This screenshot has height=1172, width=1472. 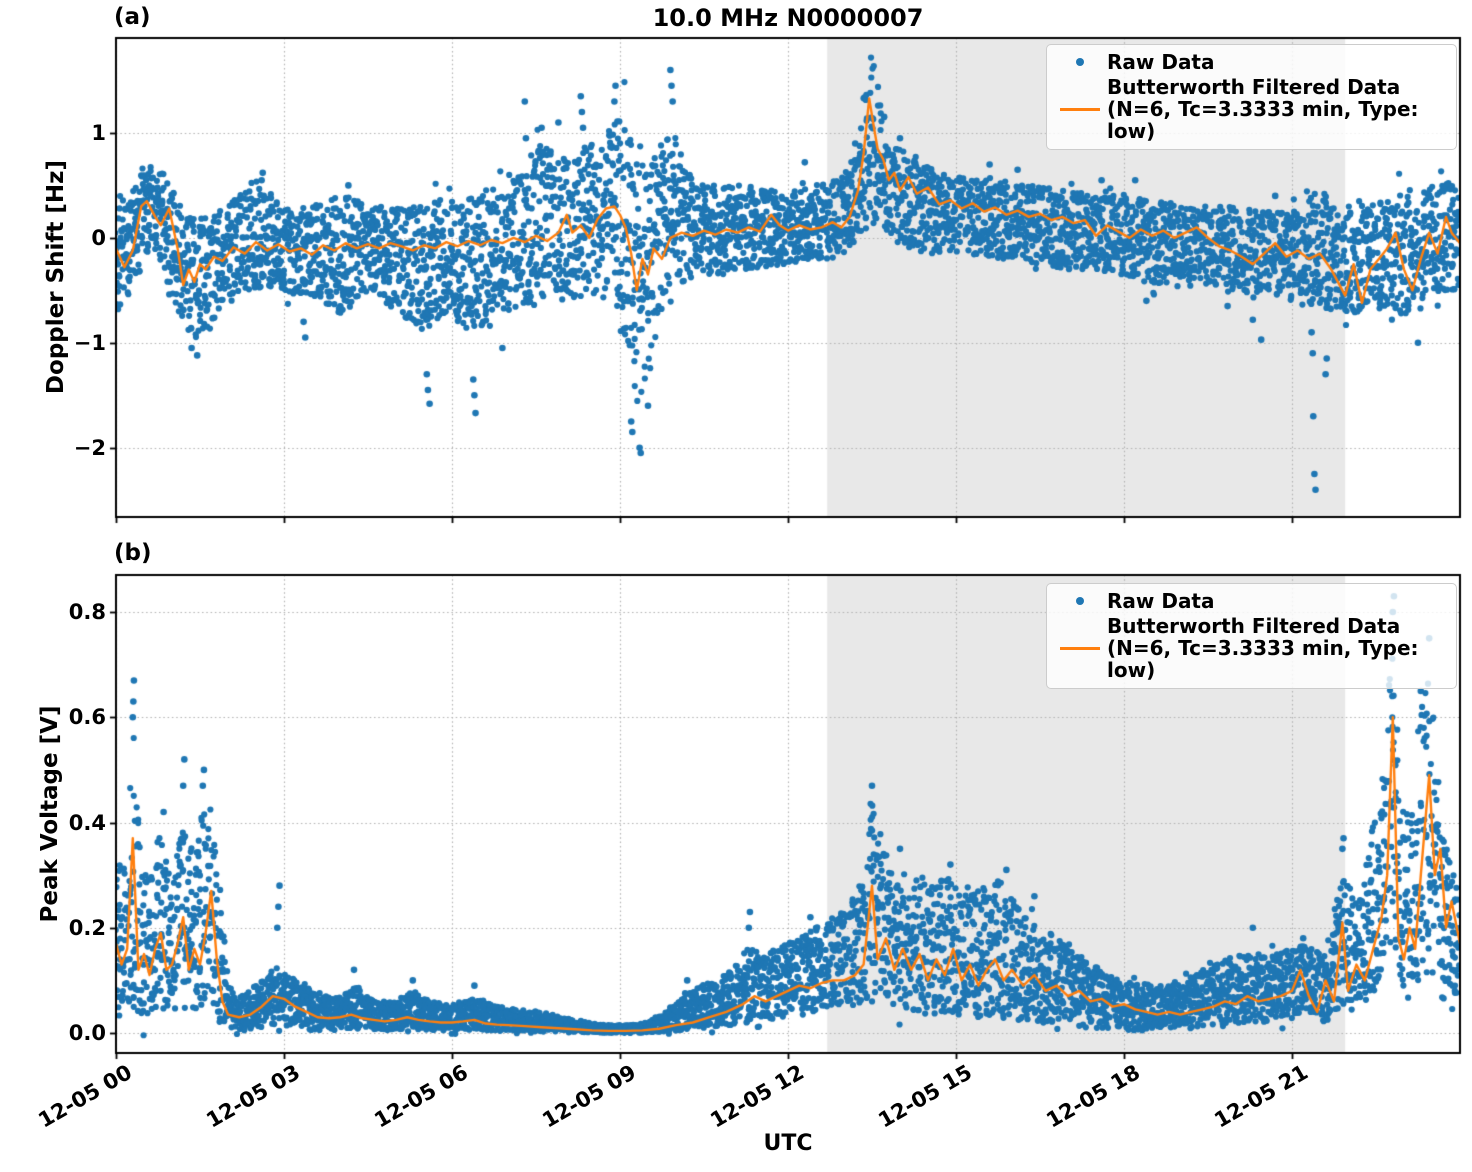 What do you see at coordinates (133, 553) in the screenshot?
I see `panel-b-label: (b)` at bounding box center [133, 553].